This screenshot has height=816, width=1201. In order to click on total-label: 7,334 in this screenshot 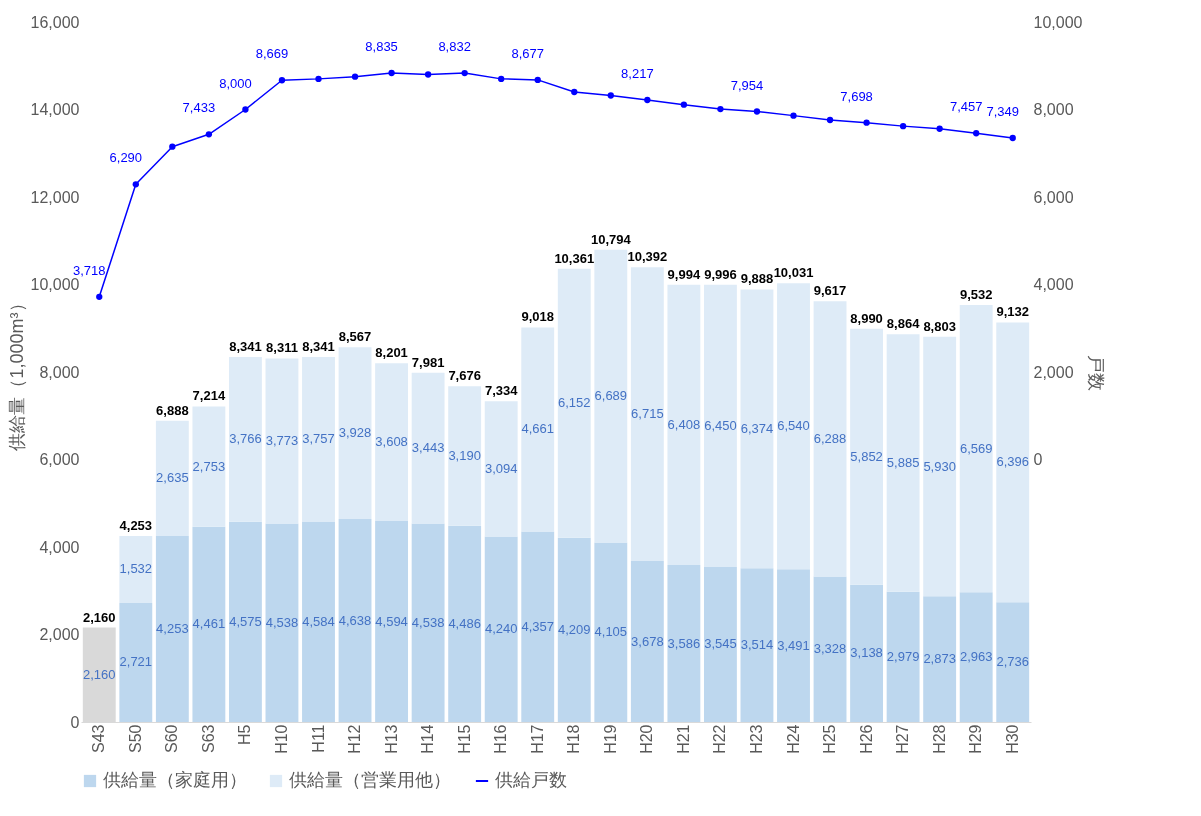, I will do `click(501, 391)`.